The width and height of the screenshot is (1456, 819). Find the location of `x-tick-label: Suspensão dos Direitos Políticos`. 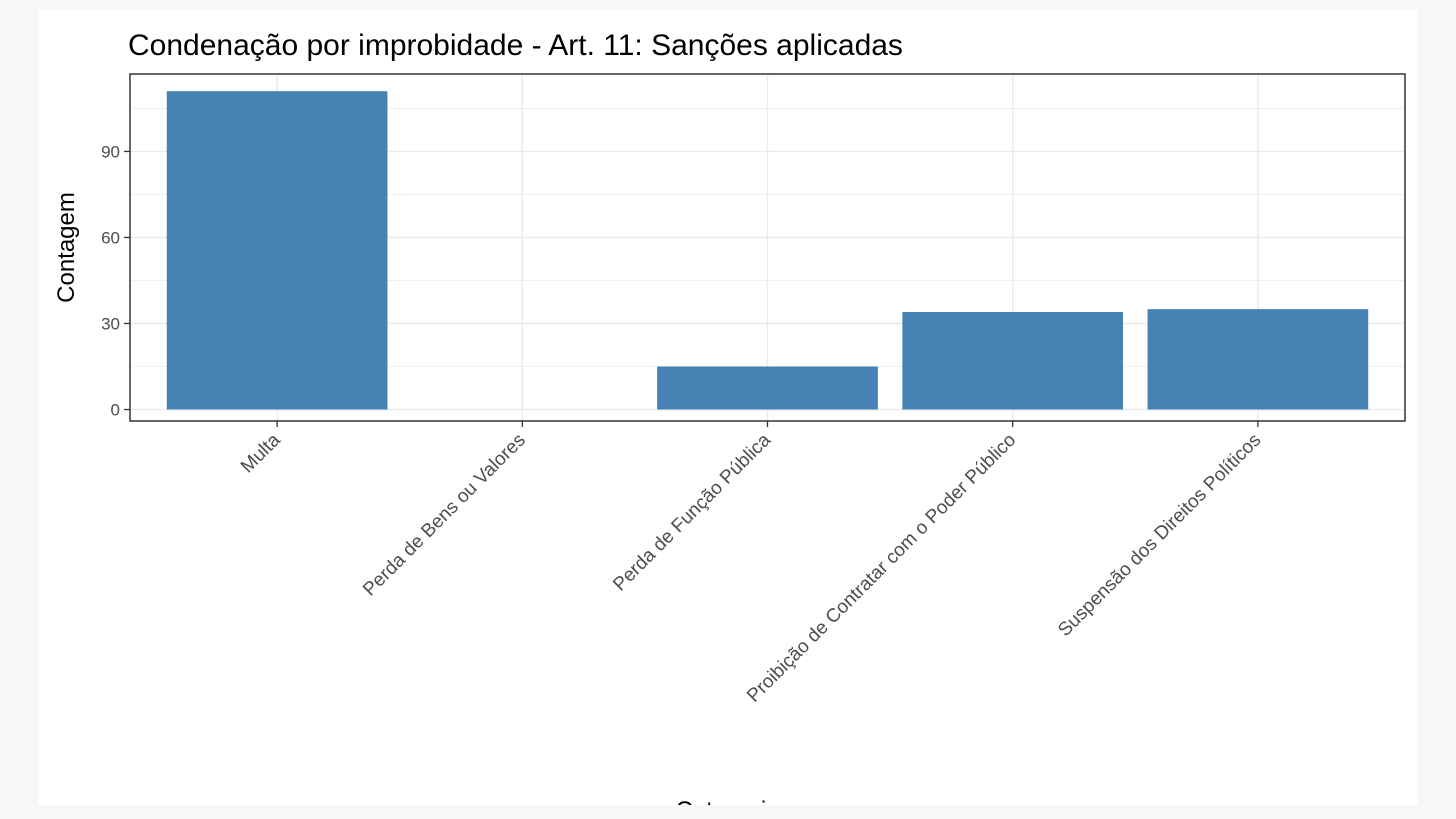

x-tick-label: Suspensão dos Direitos Políticos is located at coordinates (1159, 535).